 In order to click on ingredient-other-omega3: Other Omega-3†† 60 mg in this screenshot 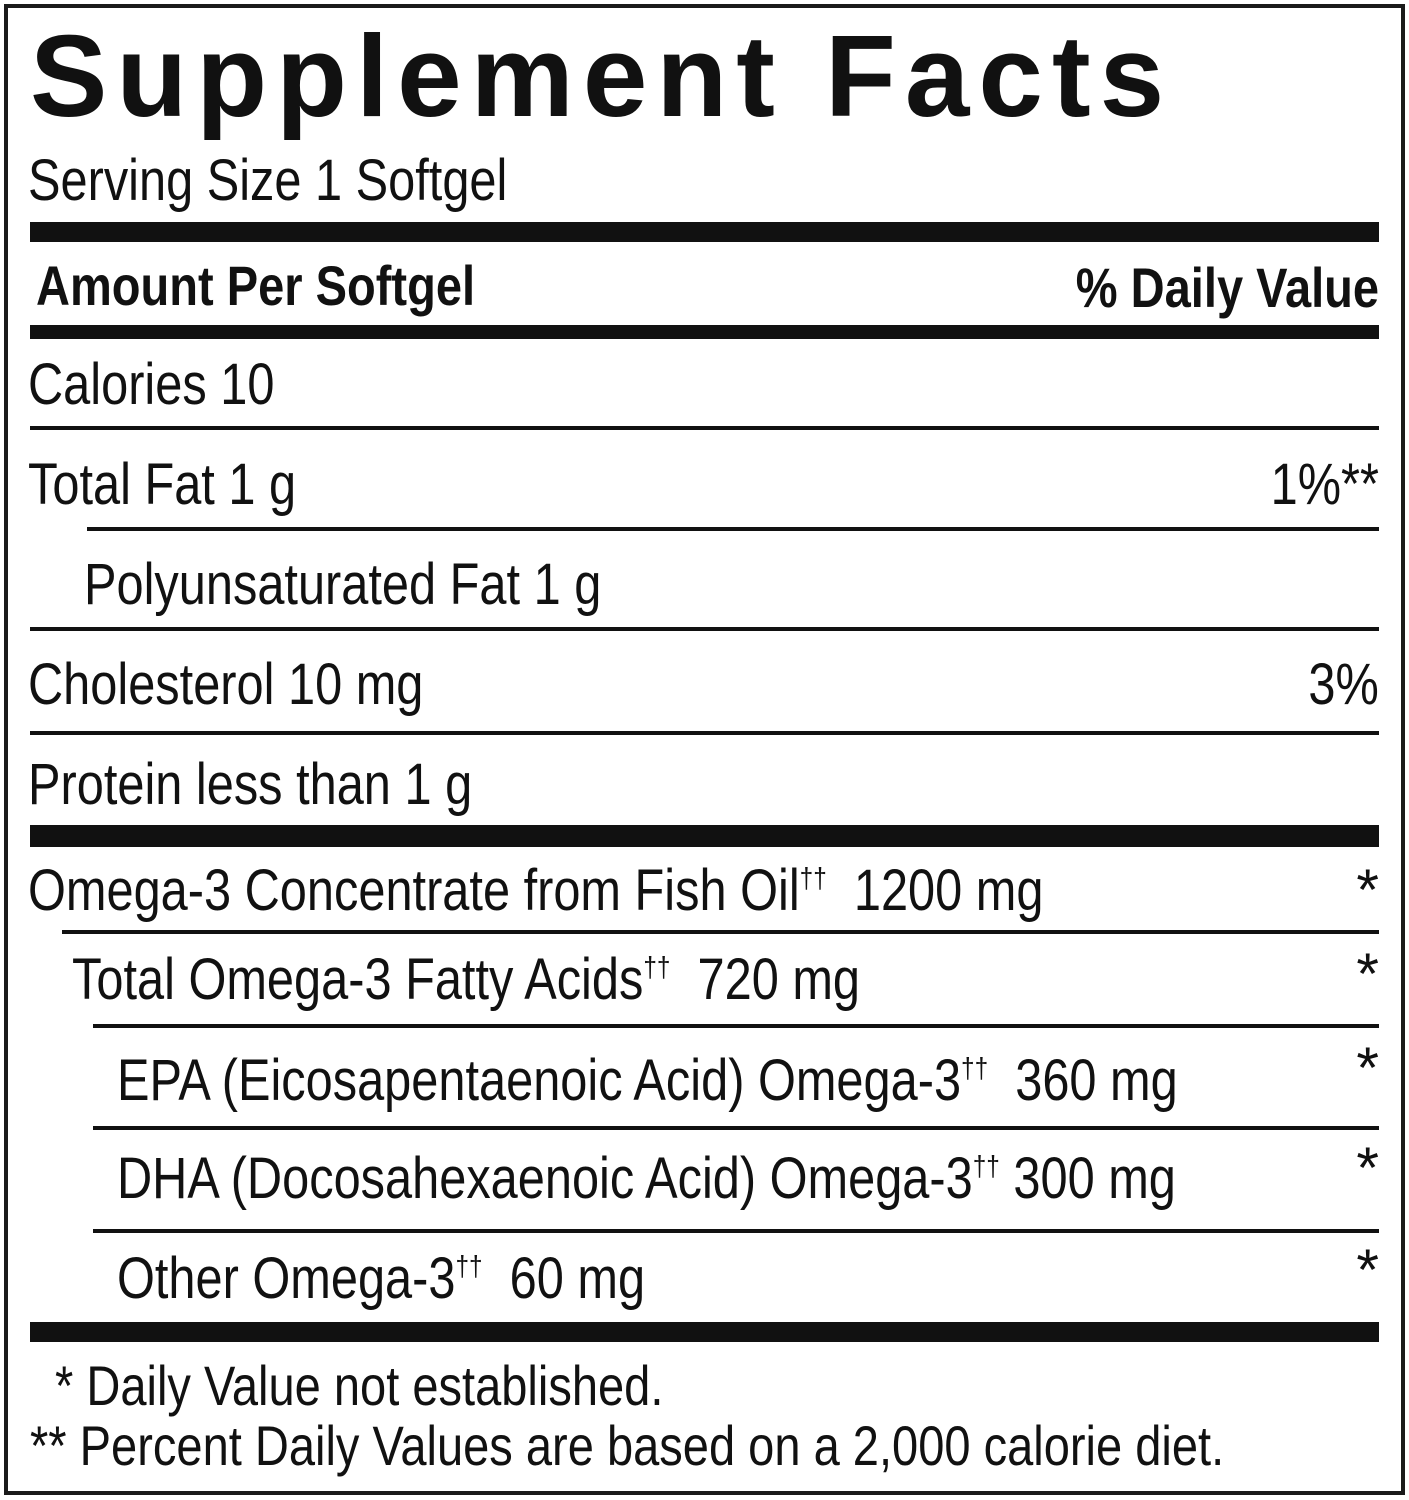, I will do `click(381, 1278)`.